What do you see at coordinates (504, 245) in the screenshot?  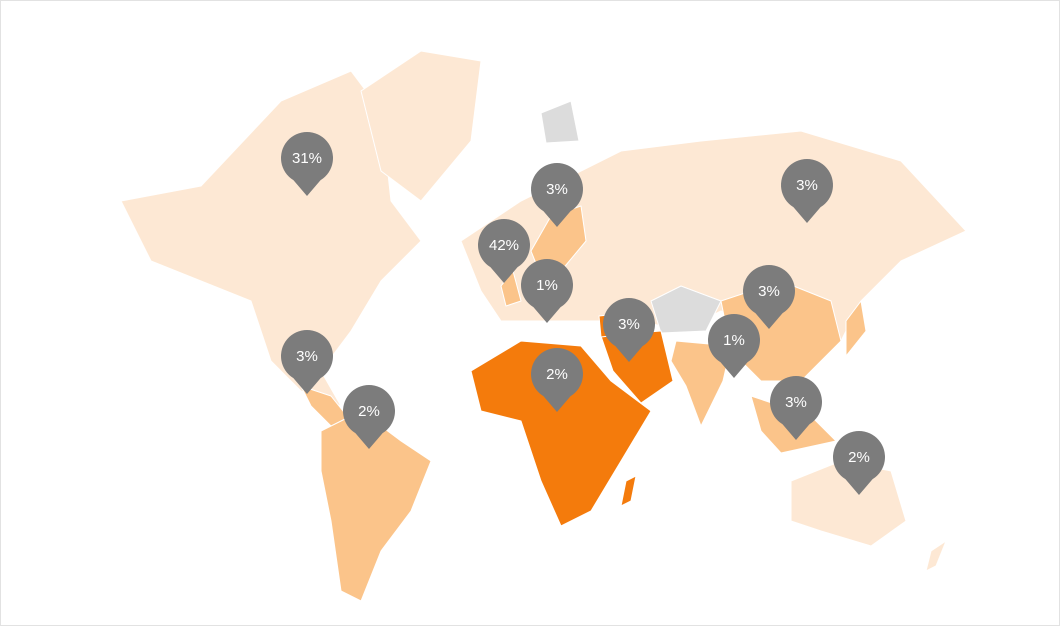 I see `map-pin-label: 42%` at bounding box center [504, 245].